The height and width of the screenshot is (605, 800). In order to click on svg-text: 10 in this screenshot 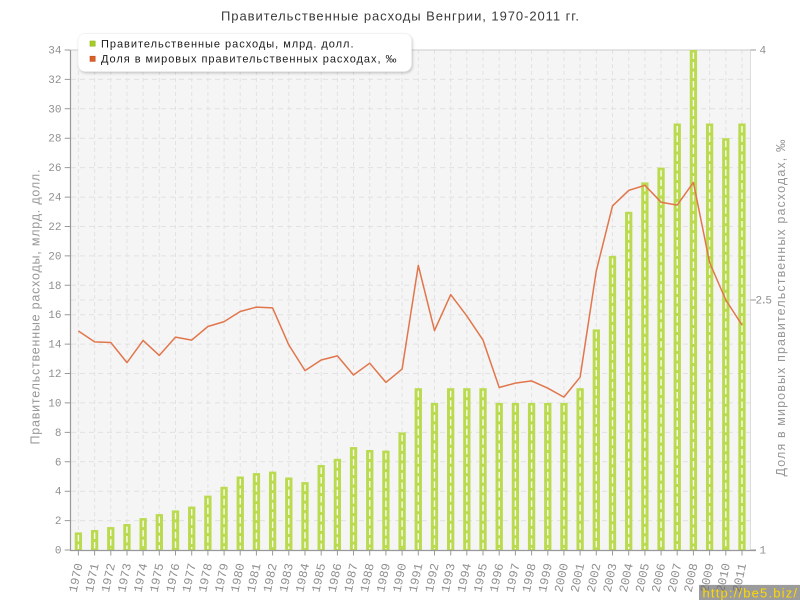, I will do `click(54, 404)`.